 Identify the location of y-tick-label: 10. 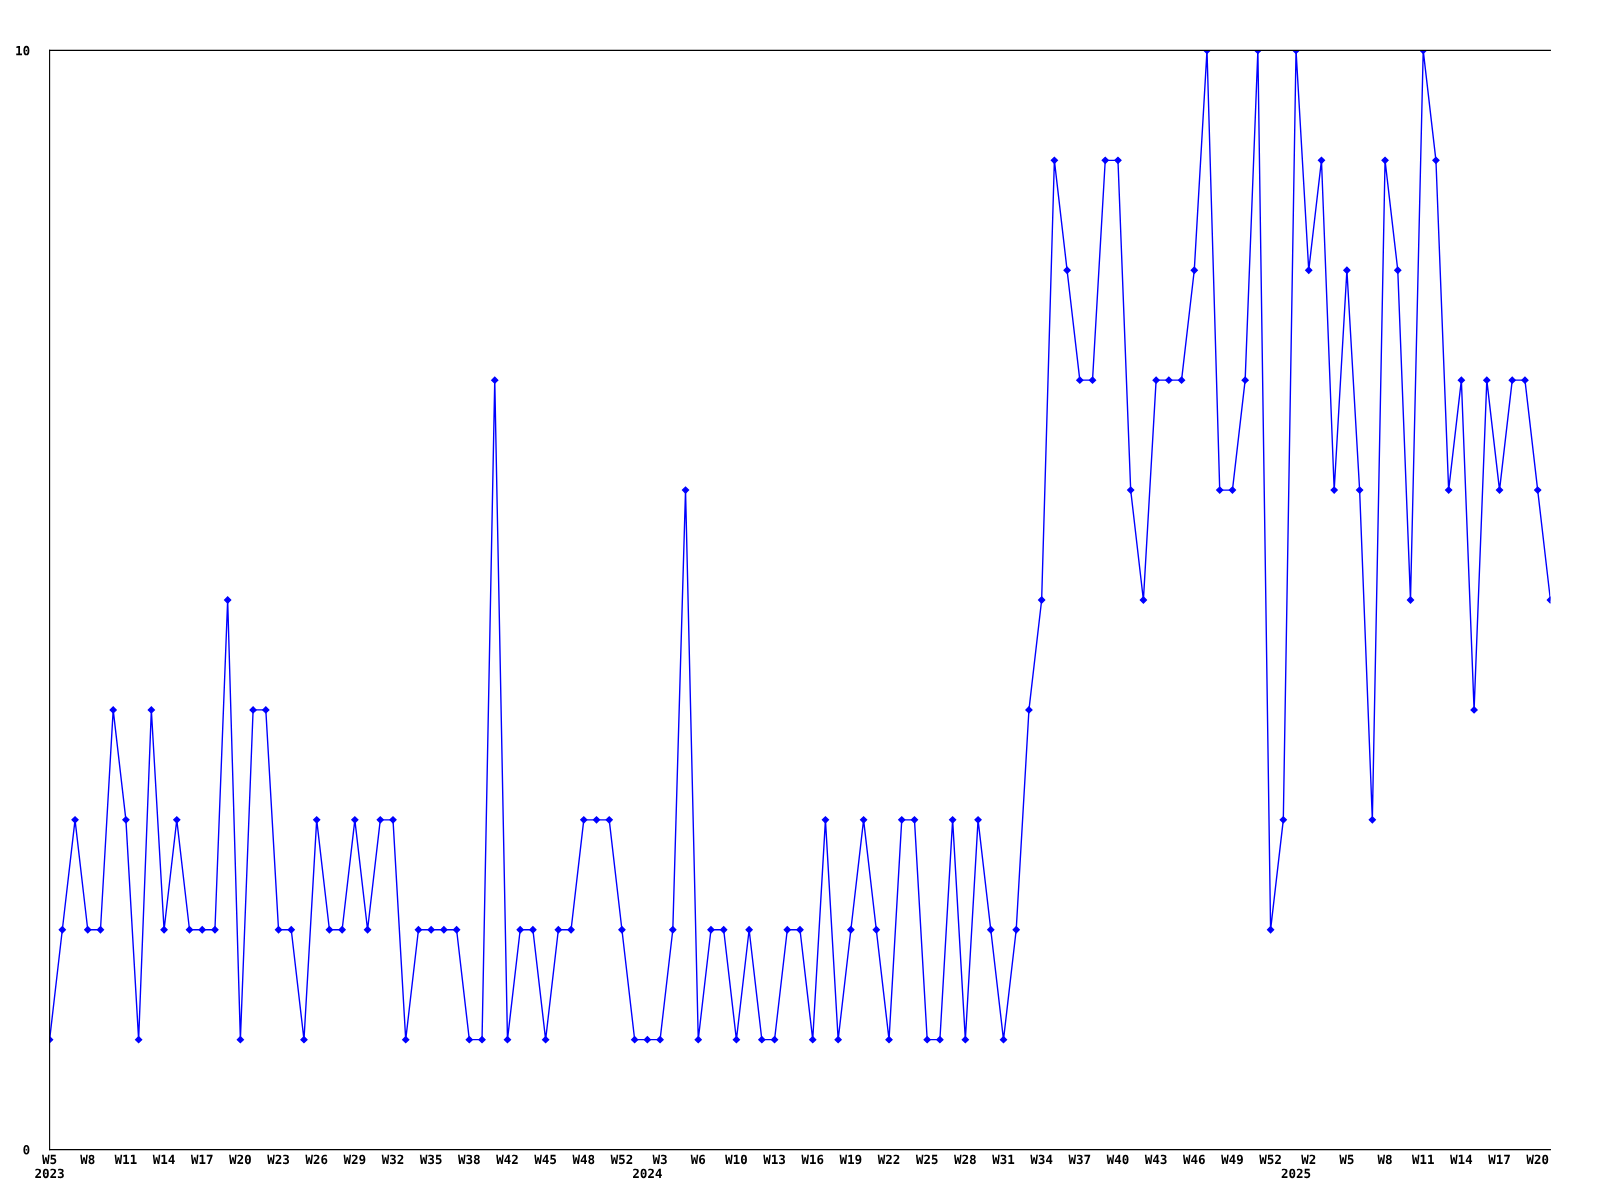
(23, 50).